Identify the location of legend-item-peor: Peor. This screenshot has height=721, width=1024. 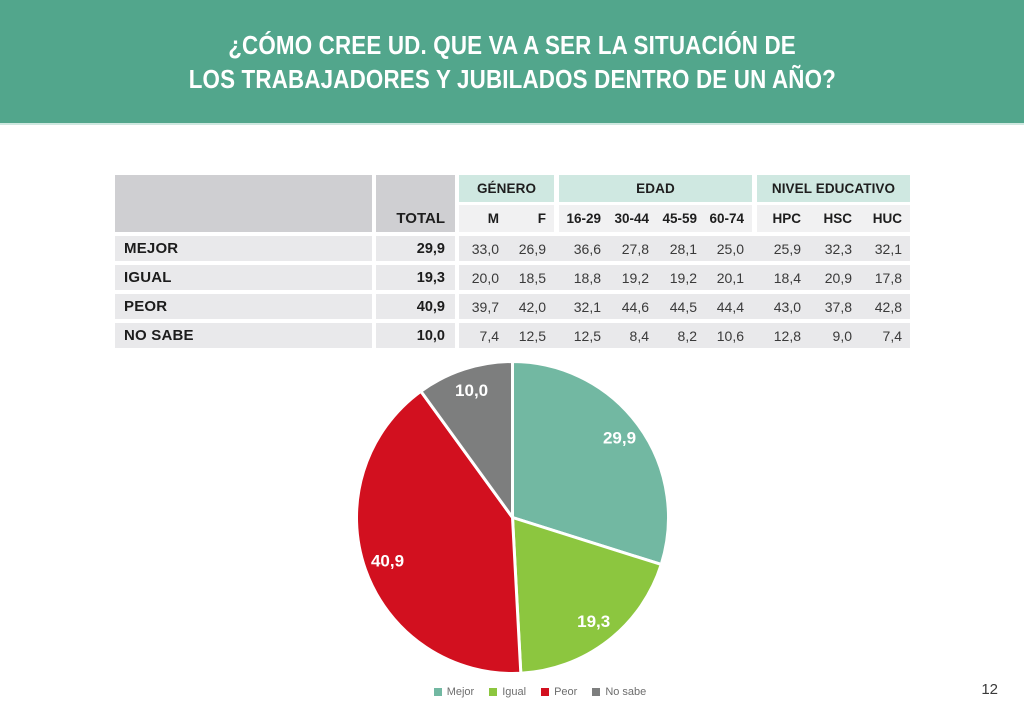
(559, 692).